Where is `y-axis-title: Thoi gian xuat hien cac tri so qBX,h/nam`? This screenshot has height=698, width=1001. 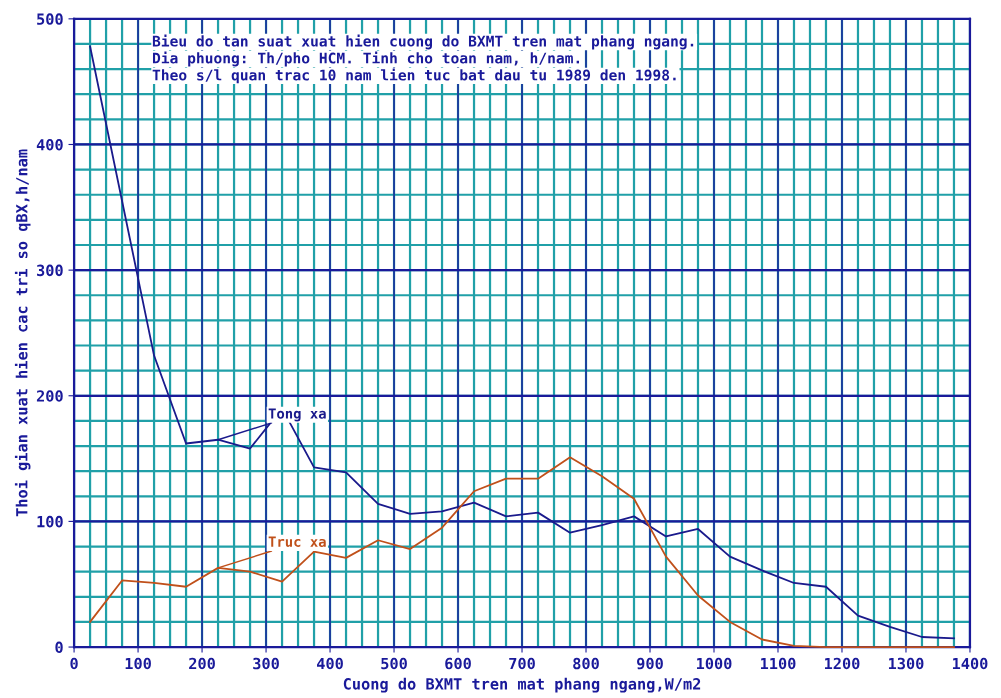 y-axis-title: Thoi gian xuat hien cac tri so qBX,h/nam is located at coordinates (22, 333).